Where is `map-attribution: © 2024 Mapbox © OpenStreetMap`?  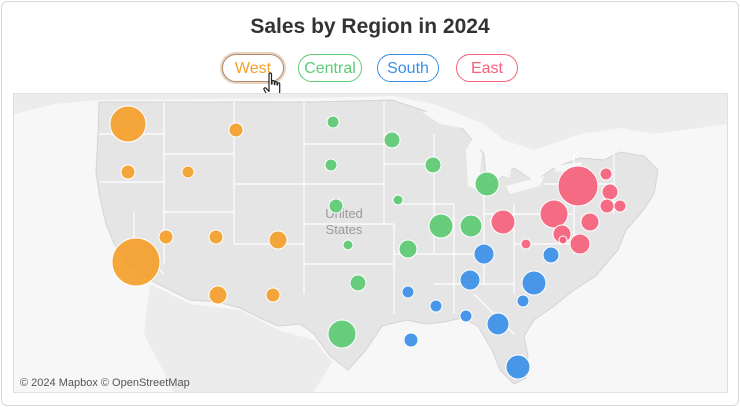
map-attribution: © 2024 Mapbox © OpenStreetMap is located at coordinates (105, 383).